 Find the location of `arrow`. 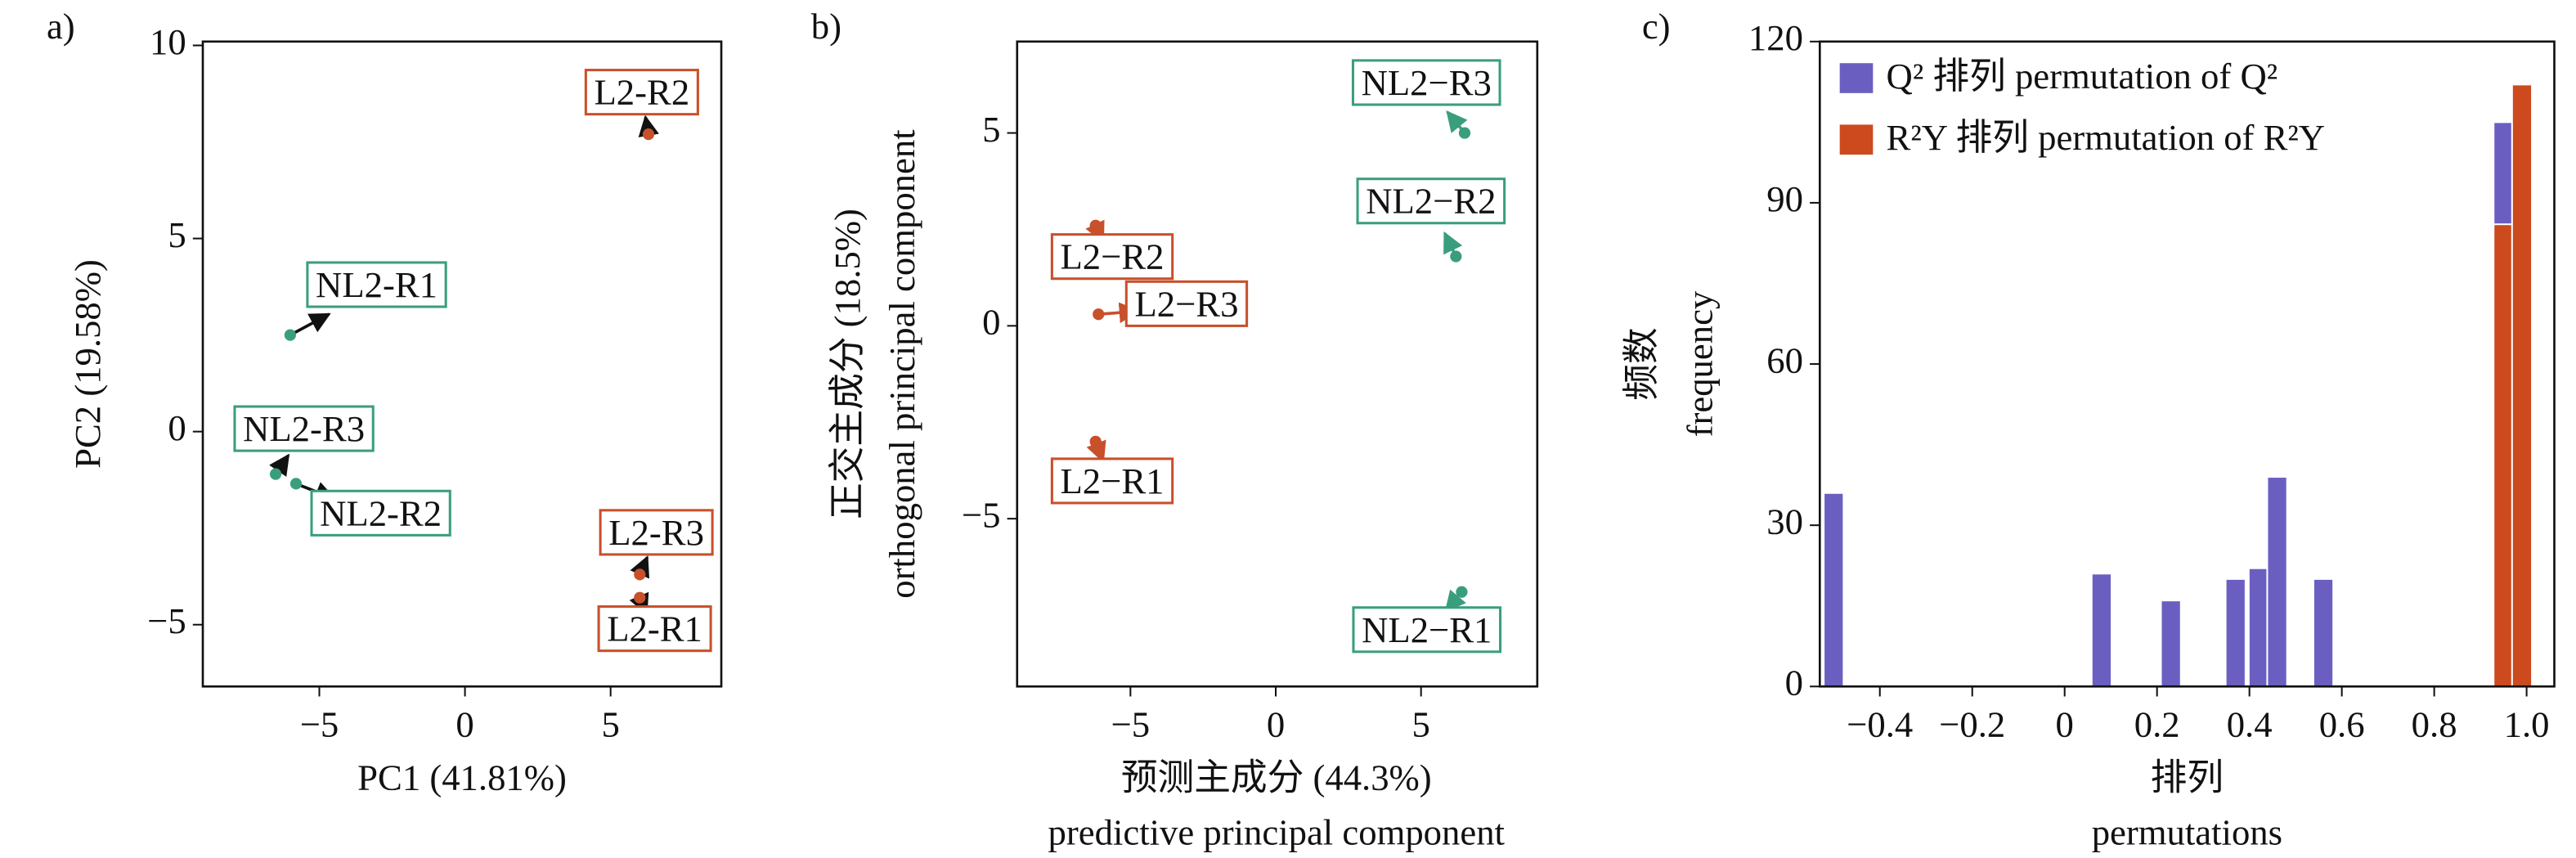

arrow is located at coordinates (310, 324).